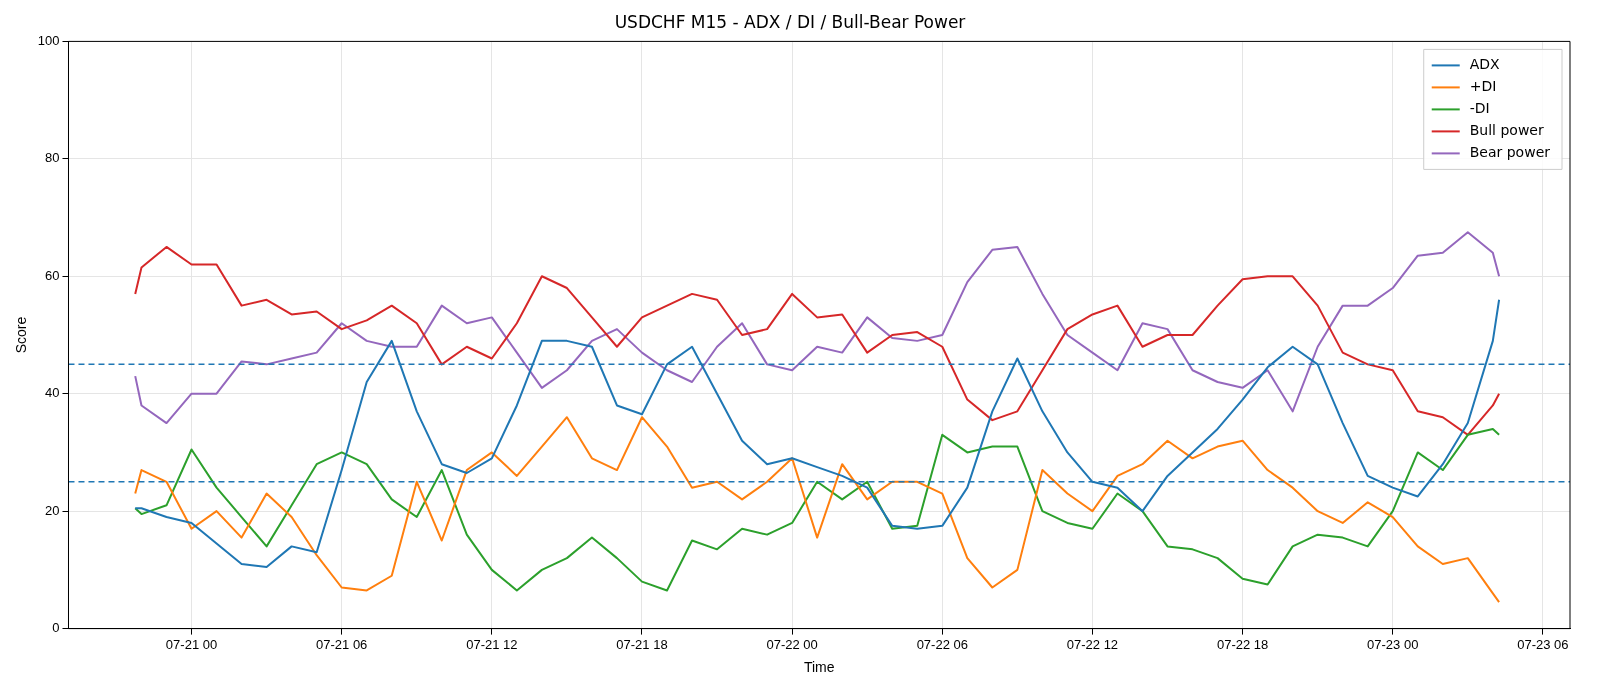 The width and height of the screenshot is (1600, 686). What do you see at coordinates (52, 158) in the screenshot?
I see `y-tick-label: 80` at bounding box center [52, 158].